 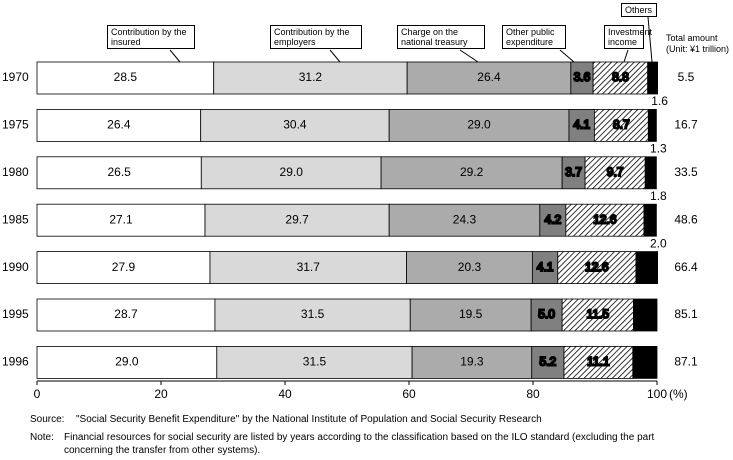 What do you see at coordinates (645, 362) in the screenshot?
I see `value-label: 3.9` at bounding box center [645, 362].